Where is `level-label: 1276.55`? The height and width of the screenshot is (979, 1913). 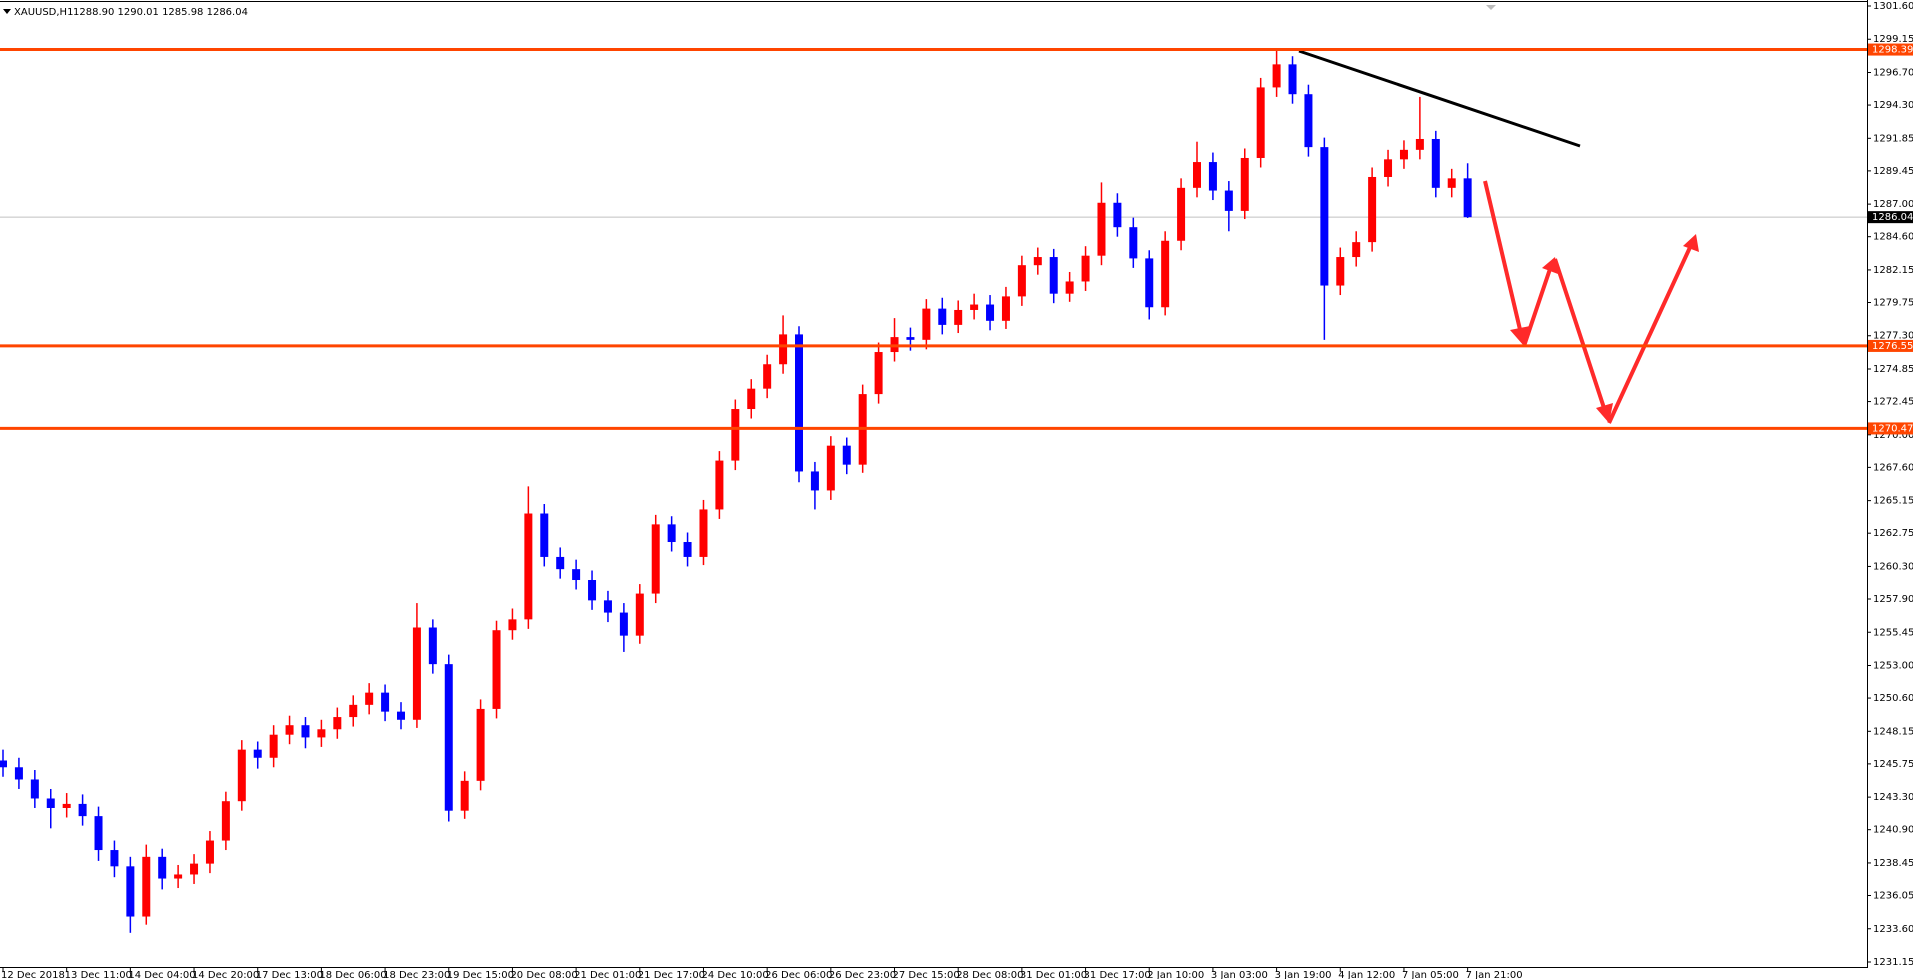 level-label: 1276.55 is located at coordinates (1892, 346).